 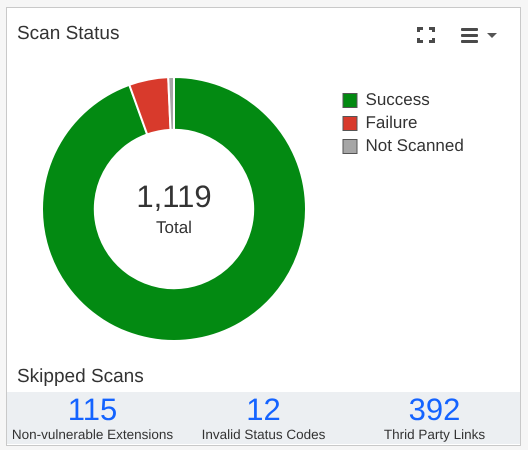 What do you see at coordinates (263, 435) in the screenshot?
I see `category-label: Invalid Status Codes` at bounding box center [263, 435].